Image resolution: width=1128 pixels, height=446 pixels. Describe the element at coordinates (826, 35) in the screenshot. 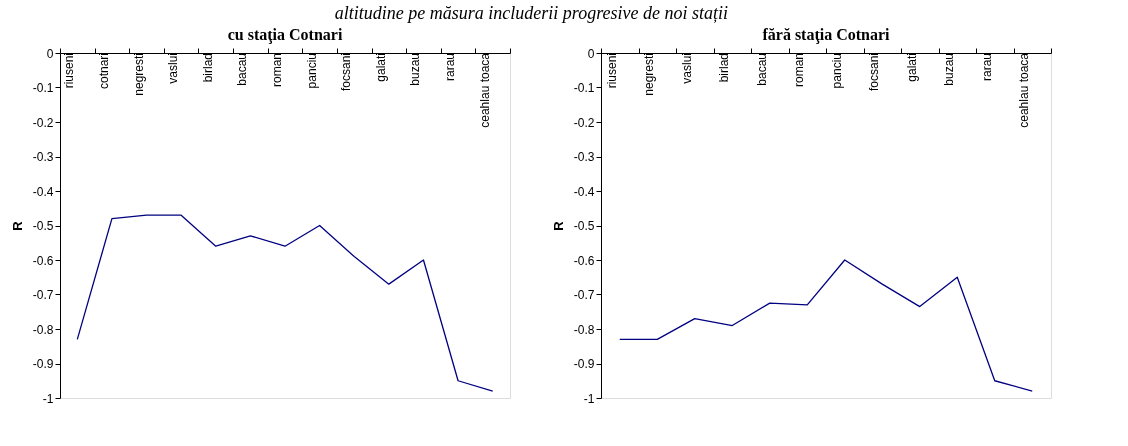

I see `chart-title: fără staţia Cotnari` at that location.